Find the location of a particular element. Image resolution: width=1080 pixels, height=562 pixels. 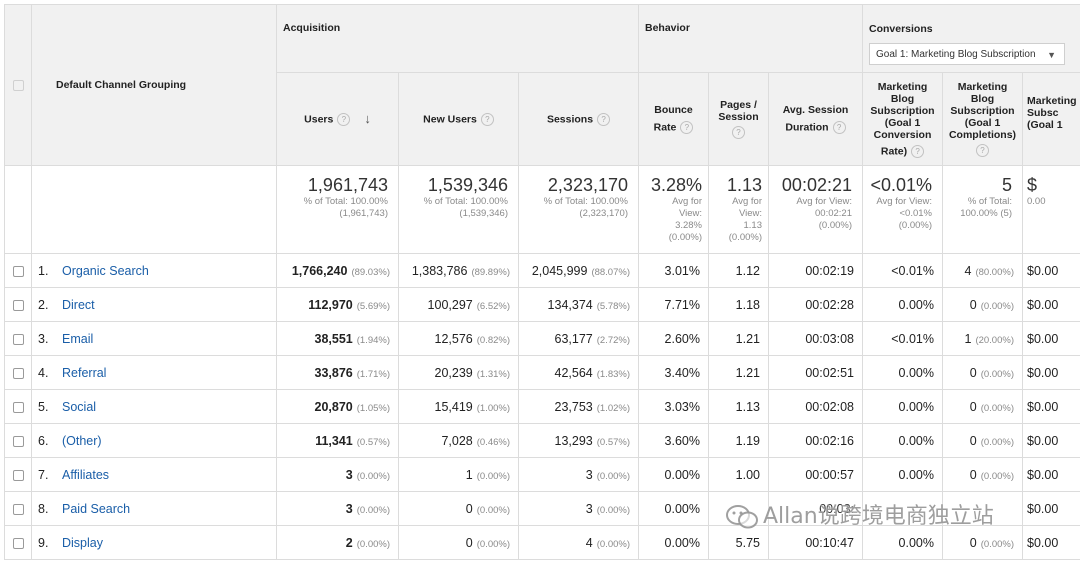

goal-value-column-header: Marketing Subsc (Goal 1 is located at coordinates (1050, 119).